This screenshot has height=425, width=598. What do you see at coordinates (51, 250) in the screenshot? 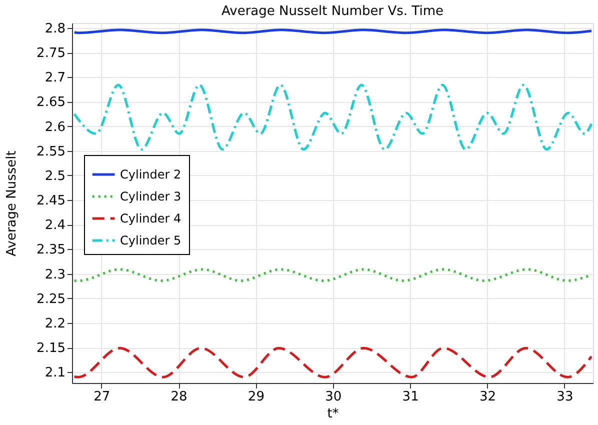
I see `y-tick-label: 2.35` at bounding box center [51, 250].